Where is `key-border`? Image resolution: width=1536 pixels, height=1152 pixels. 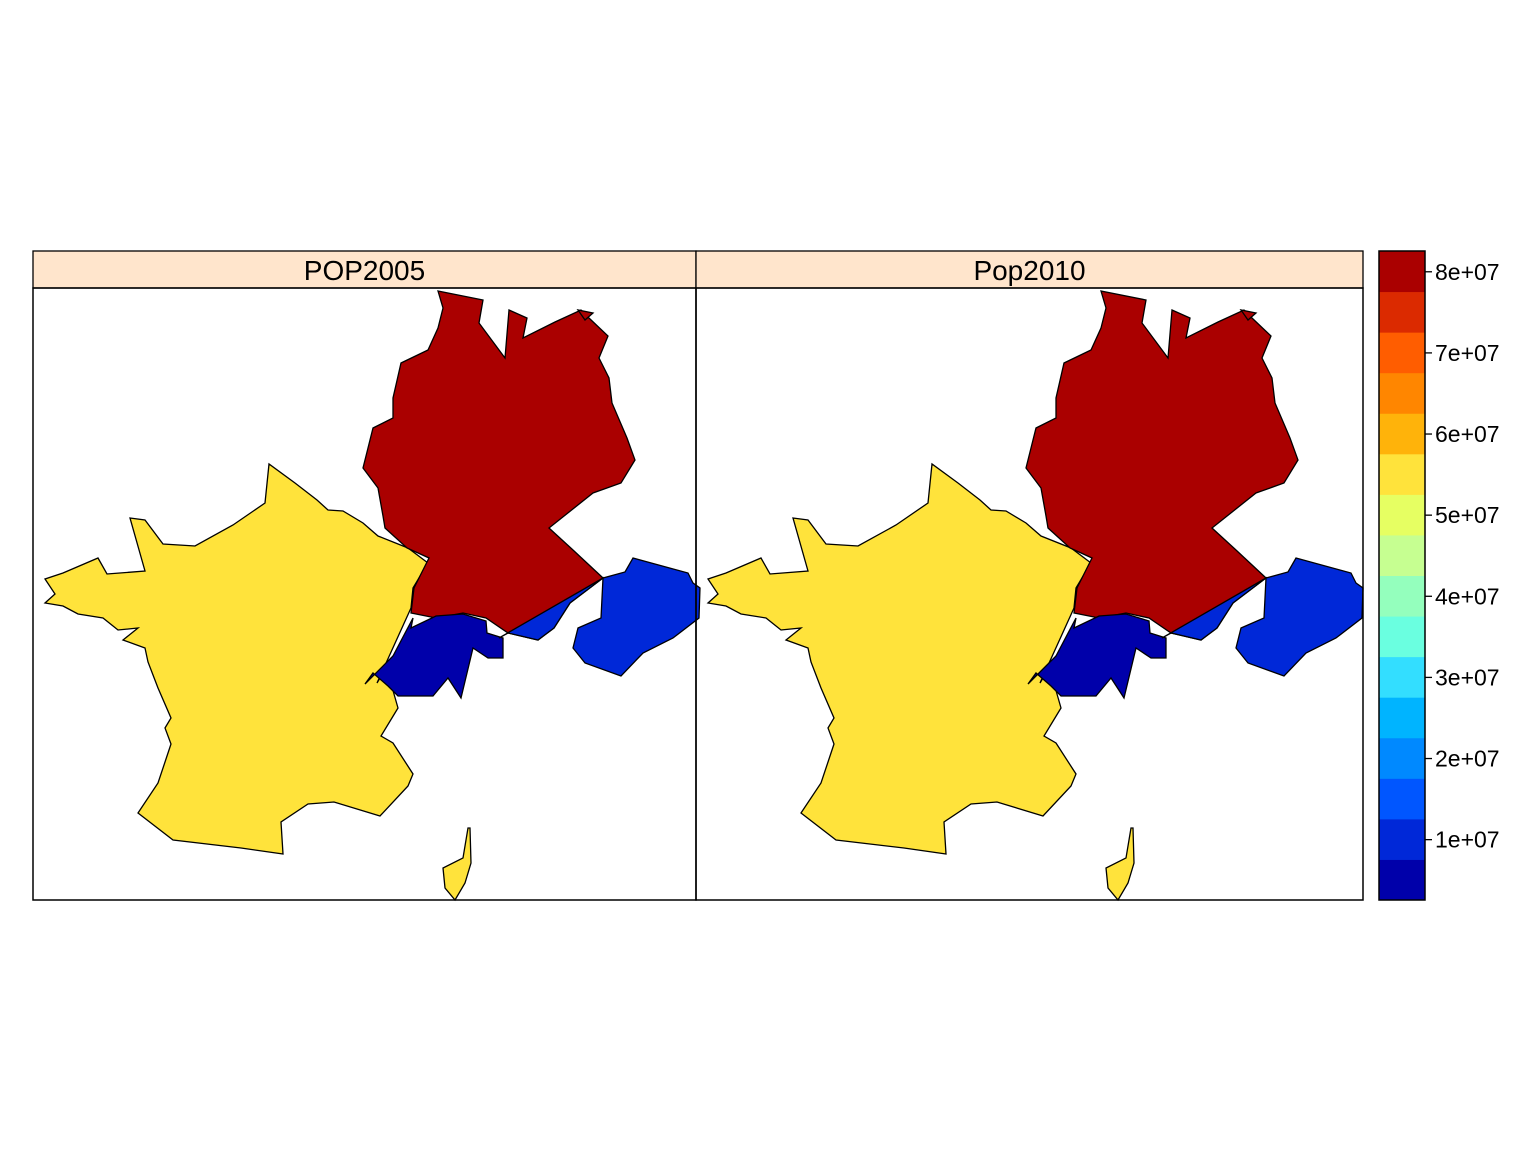 key-border is located at coordinates (1402, 575).